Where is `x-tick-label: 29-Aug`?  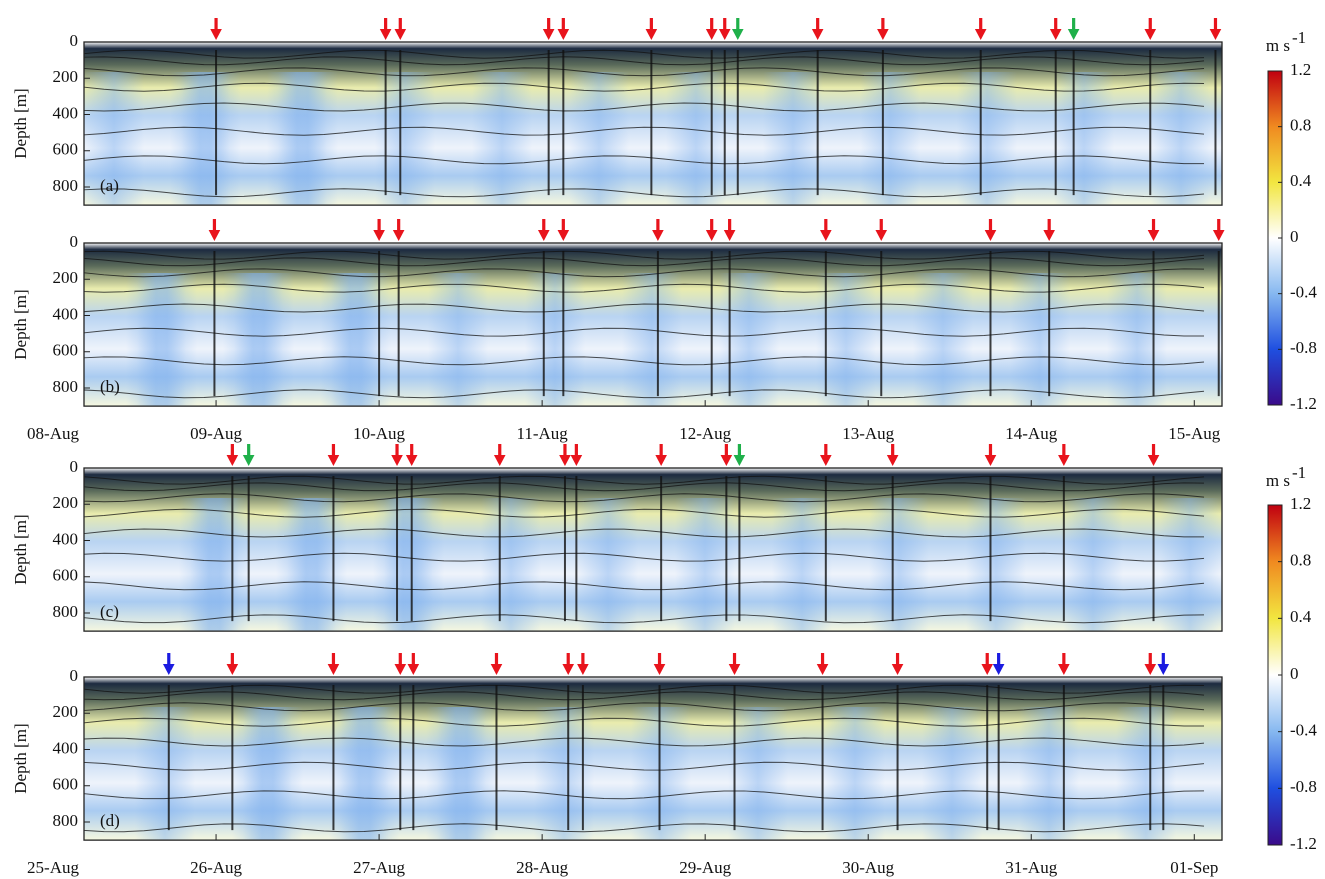 x-tick-label: 29-Aug is located at coordinates (705, 867).